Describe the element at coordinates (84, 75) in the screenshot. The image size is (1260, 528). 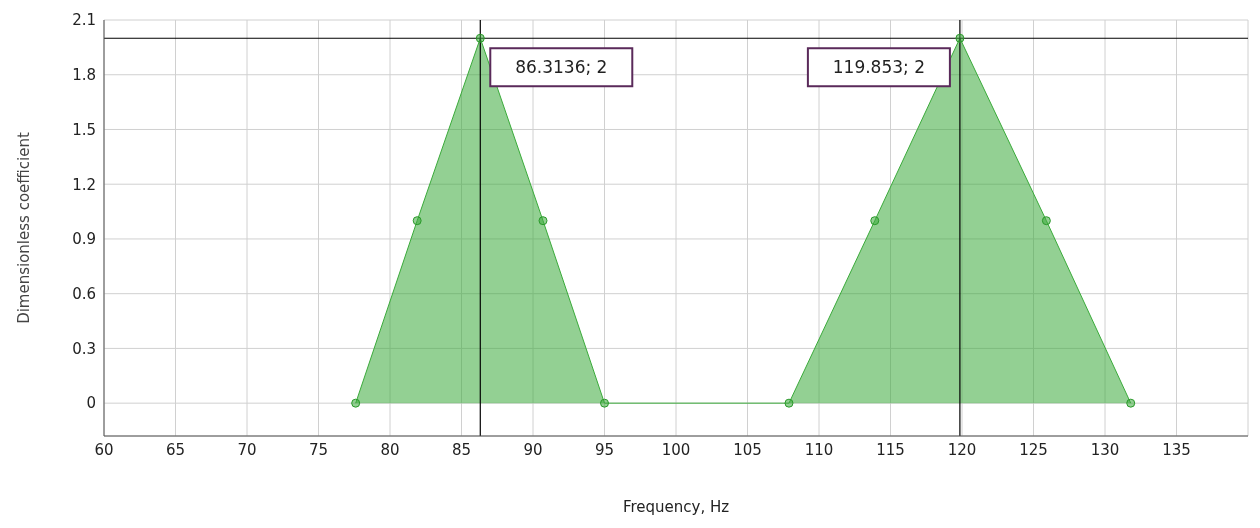
I see `y-tick-label: 1.8` at that location.